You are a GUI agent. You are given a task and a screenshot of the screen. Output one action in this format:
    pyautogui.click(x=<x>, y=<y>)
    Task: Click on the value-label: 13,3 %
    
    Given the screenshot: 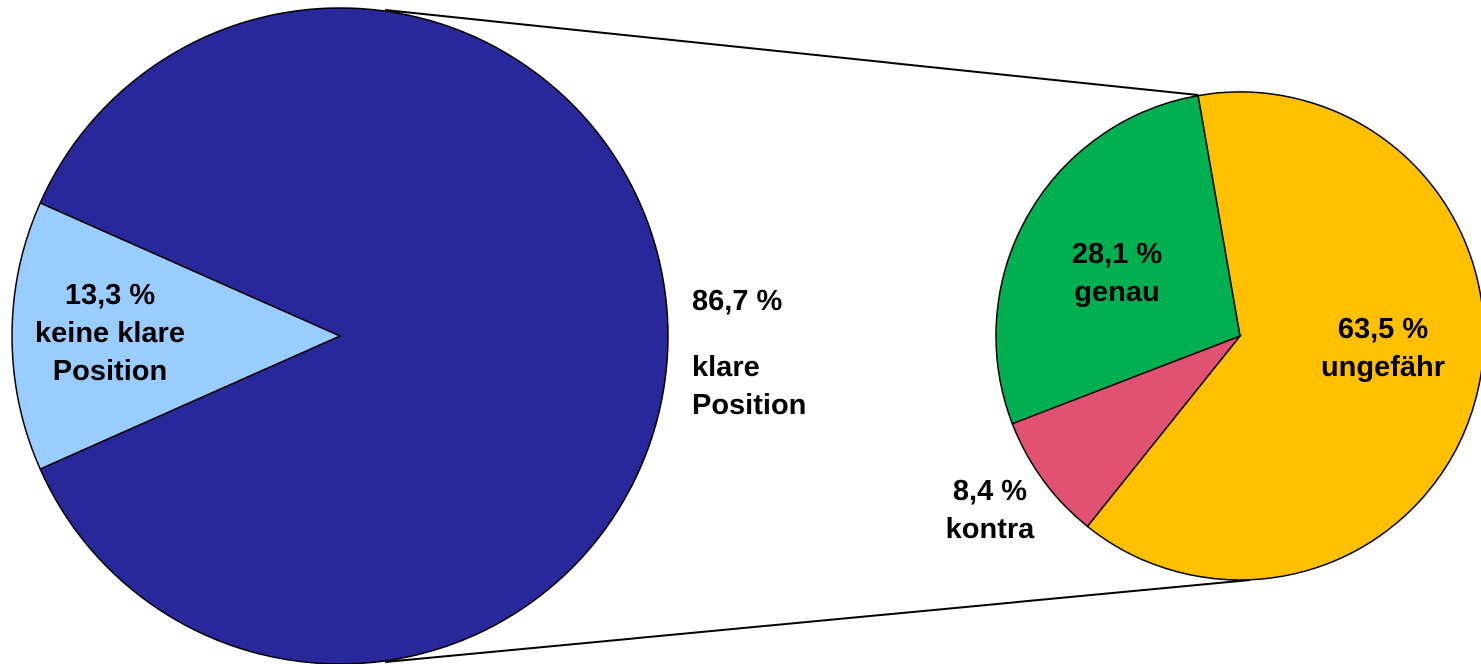 What is the action you would take?
    pyautogui.click(x=110, y=295)
    